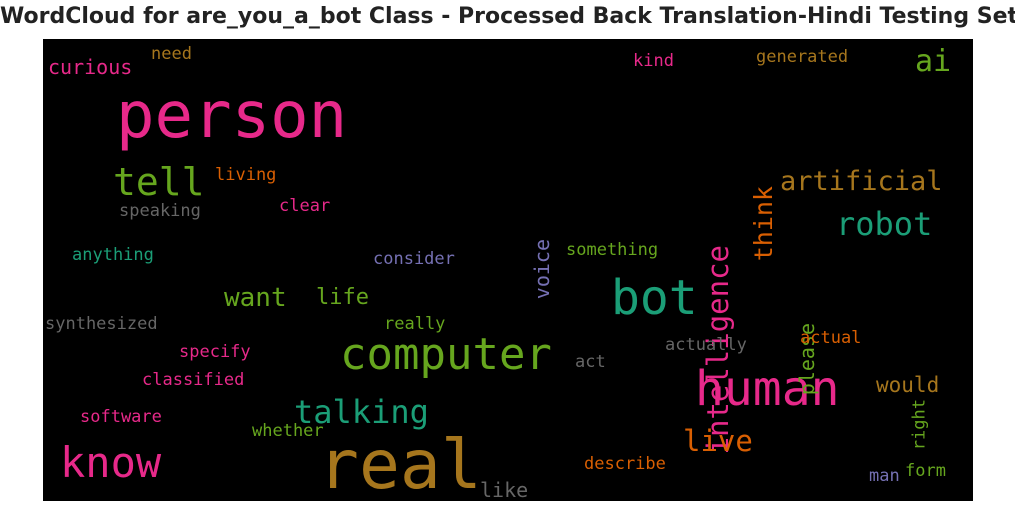  What do you see at coordinates (625, 464) in the screenshot?
I see `word-describe: describe` at bounding box center [625, 464].